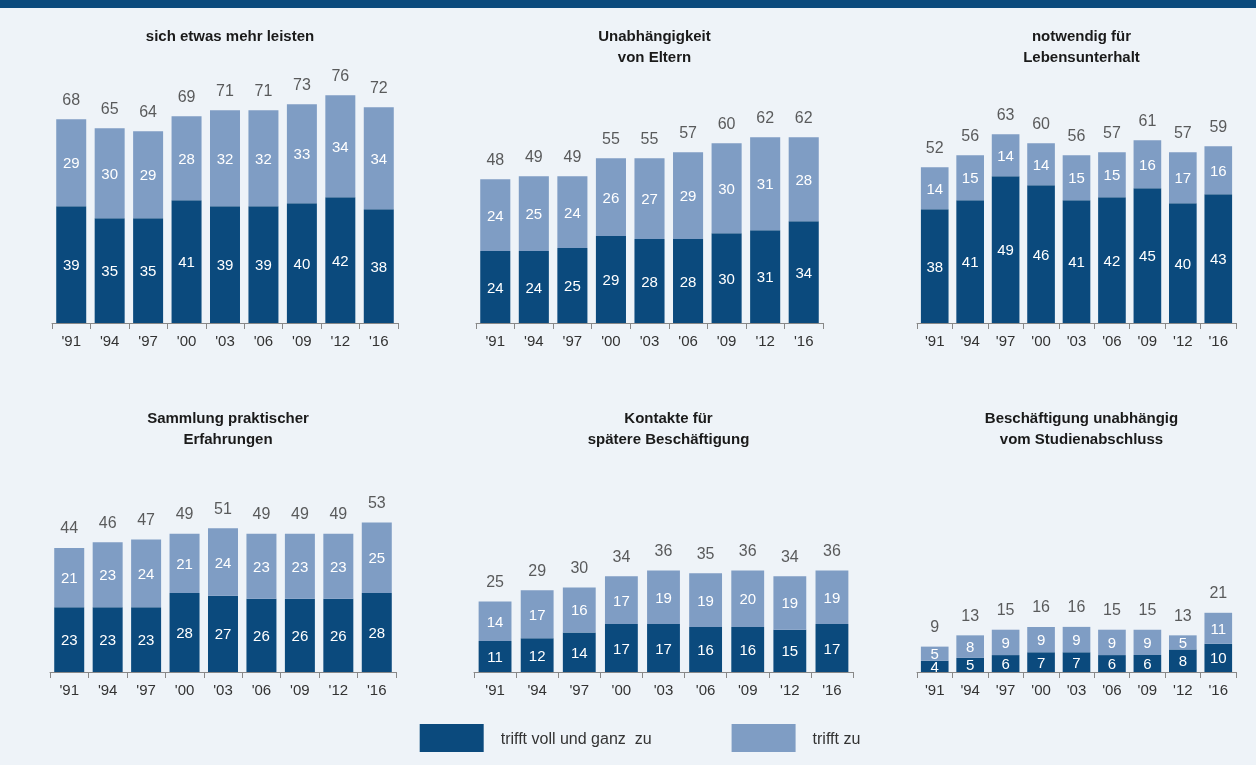 The image size is (1256, 765). I want to click on total-label: 15, so click(1147, 610).